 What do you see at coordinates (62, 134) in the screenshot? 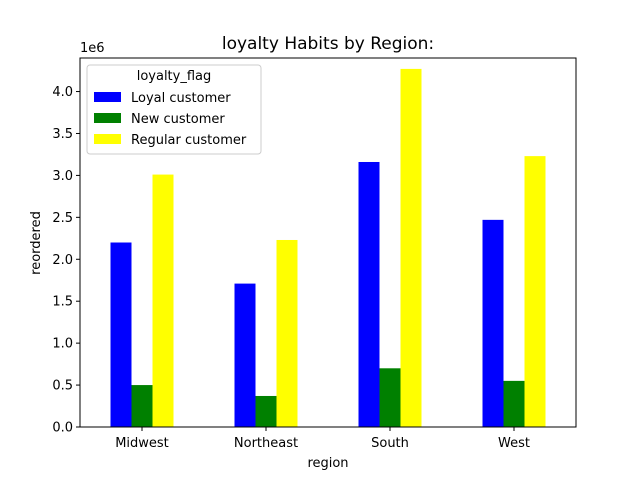
I see `y-tick-label: 3.5` at bounding box center [62, 134].